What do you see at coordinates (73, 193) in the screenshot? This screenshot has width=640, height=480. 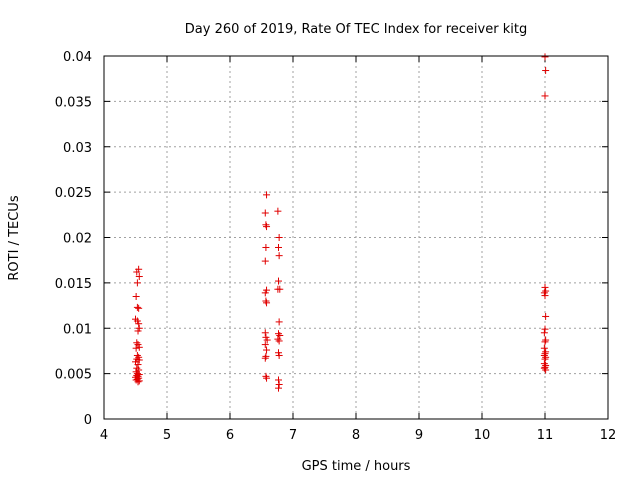 I see `y-tick-label: 0.025` at bounding box center [73, 193].